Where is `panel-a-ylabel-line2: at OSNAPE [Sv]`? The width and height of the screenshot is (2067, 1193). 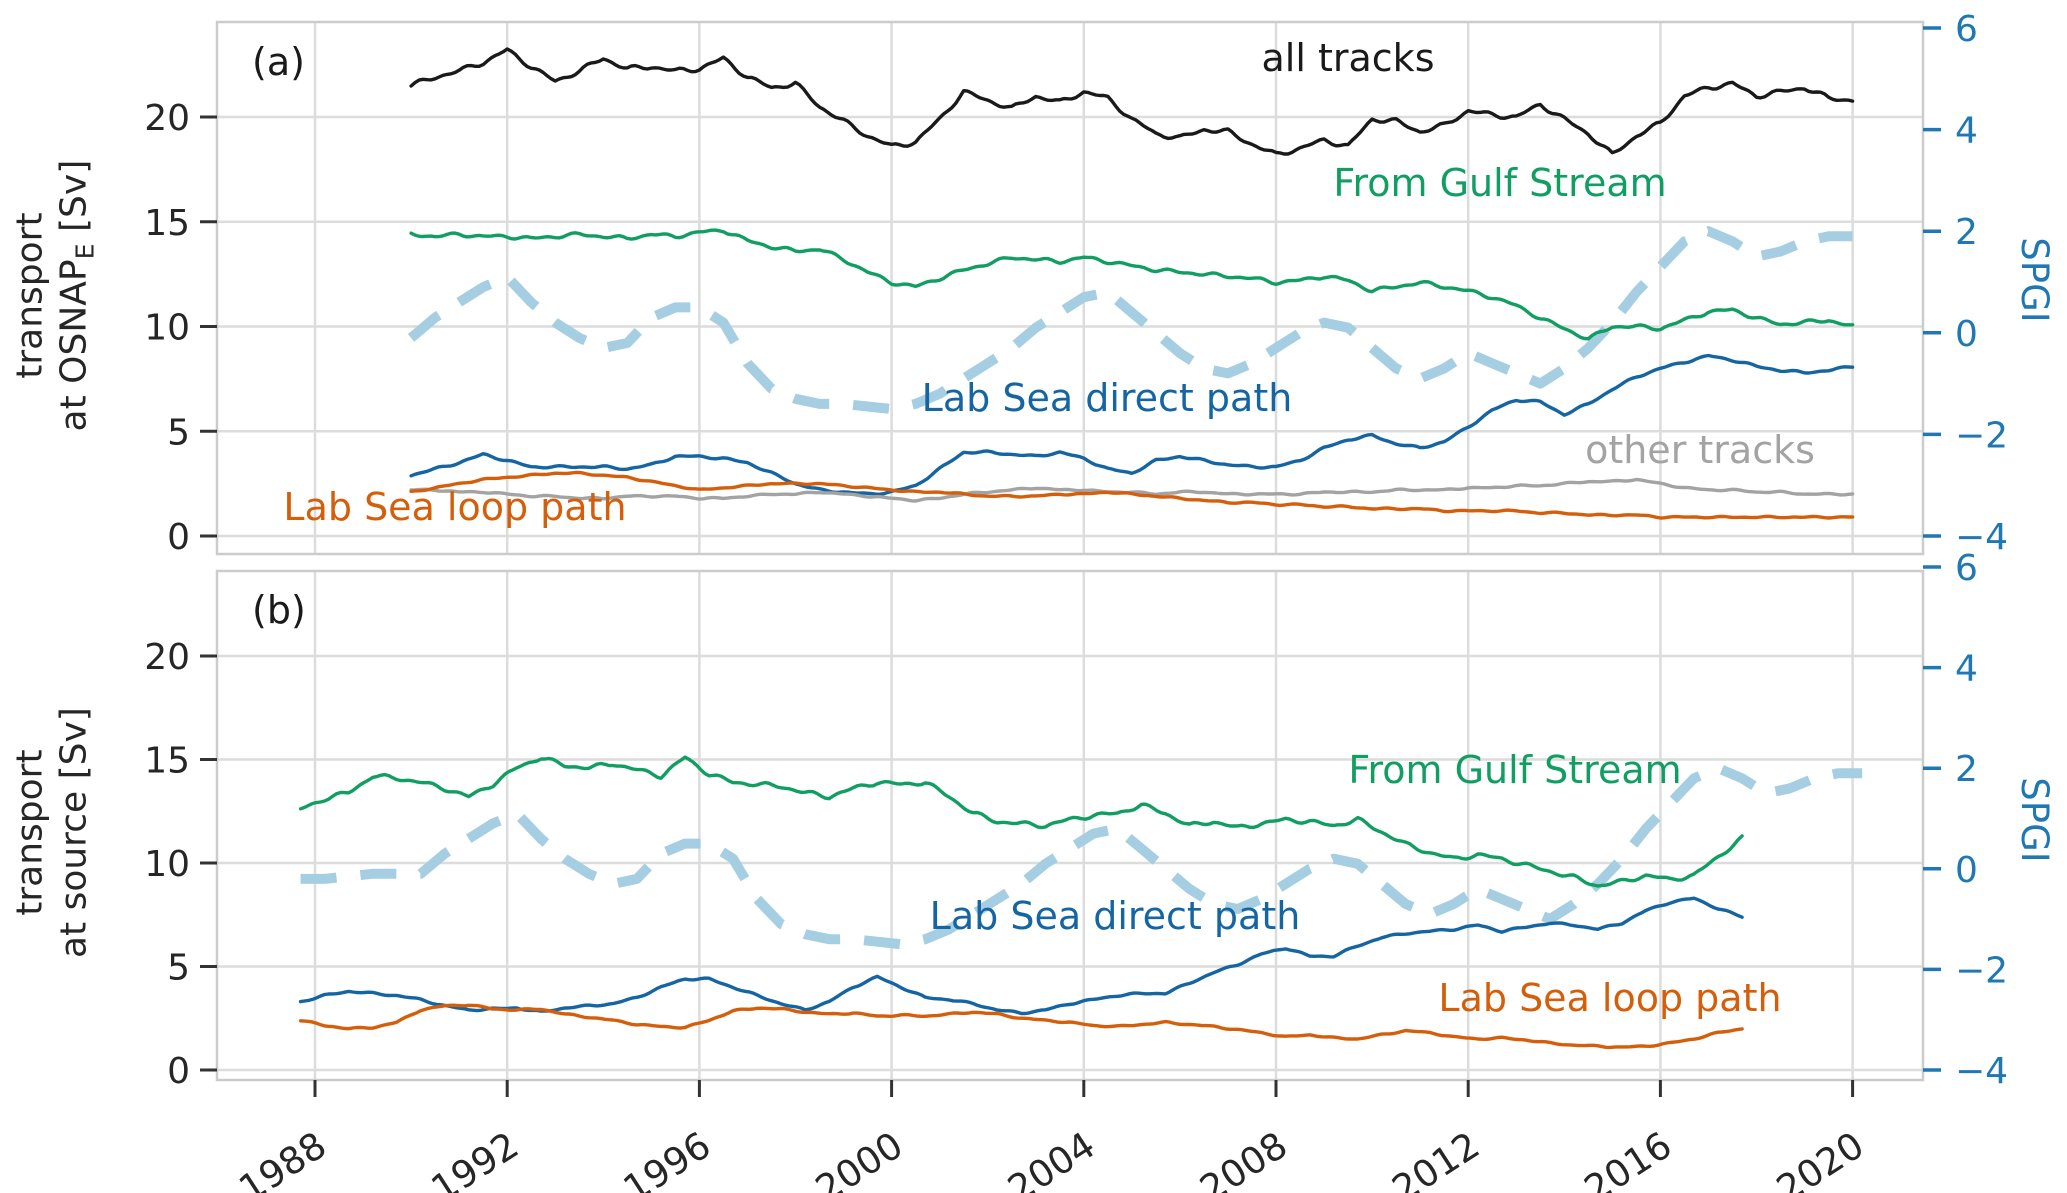
panel-a-ylabel-line2: at OSNAPE [Sv] is located at coordinates (76, 295).